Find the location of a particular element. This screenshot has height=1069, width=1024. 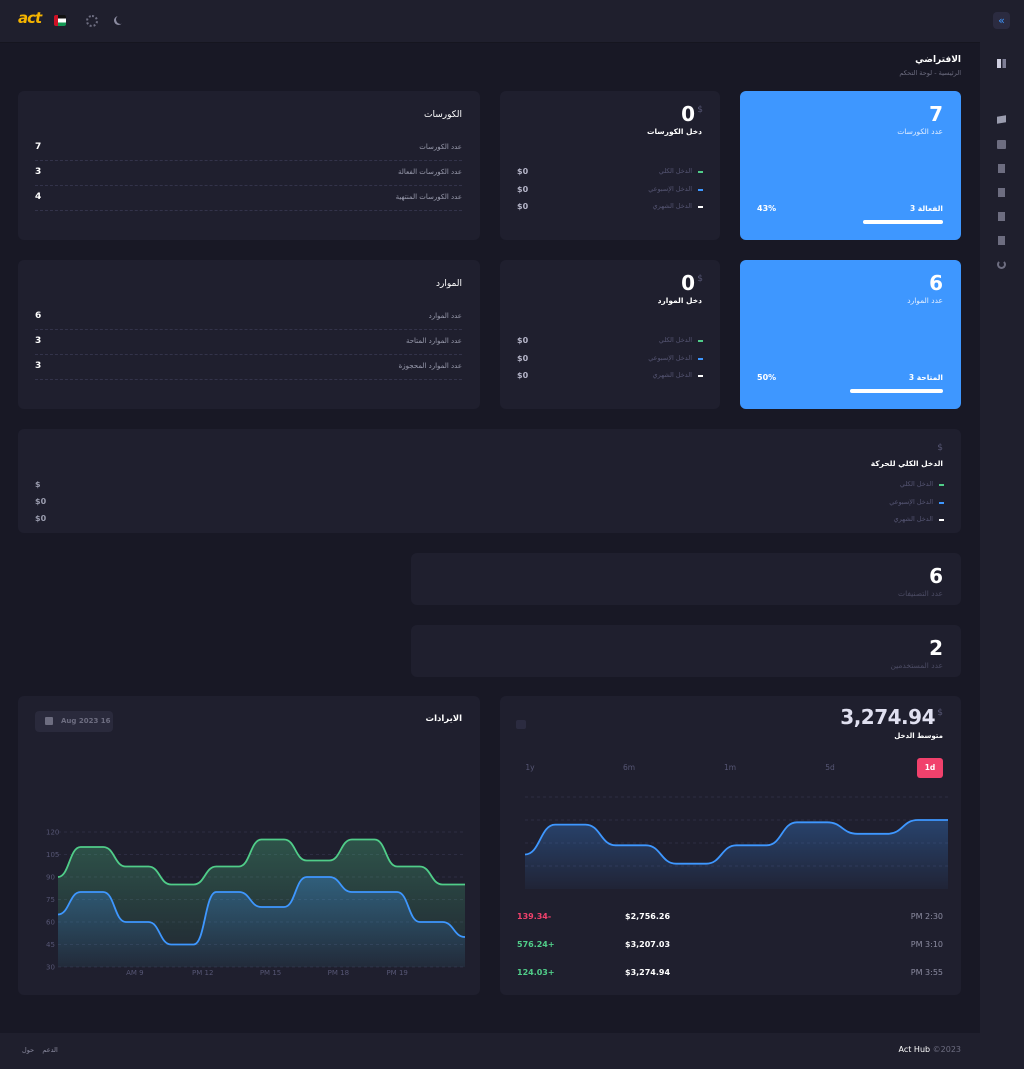

income-label: متوسط الدخل is located at coordinates (918, 736).